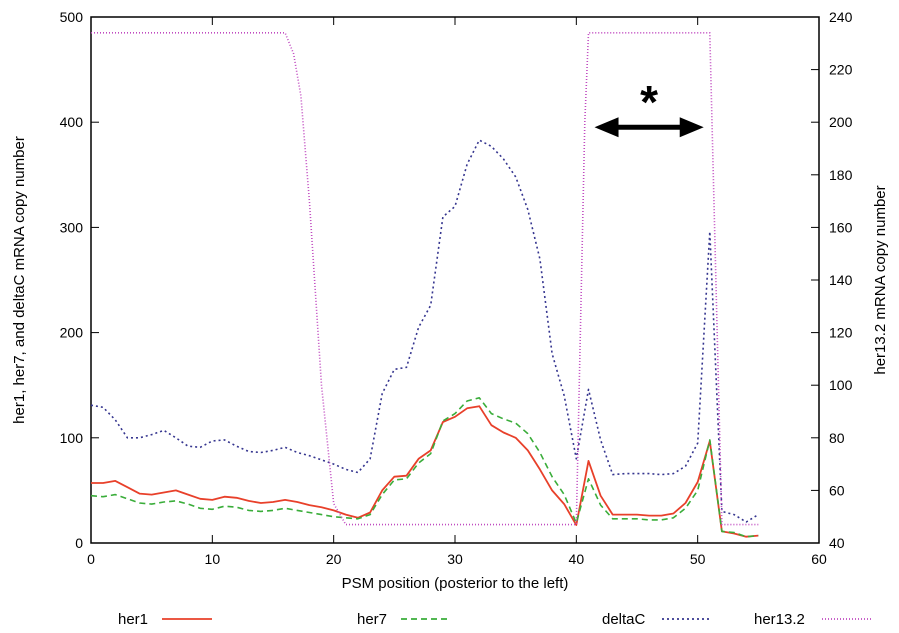 This screenshot has width=899, height=633. Describe the element at coordinates (372, 619) in the screenshot. I see `legend-label-her7: her7` at that location.